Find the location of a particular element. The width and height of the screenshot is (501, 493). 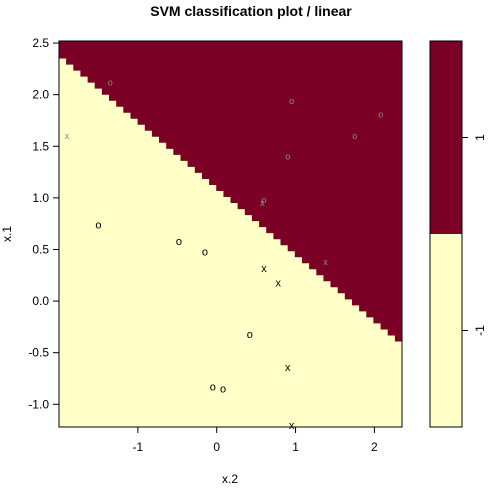

legend-label: -1 is located at coordinates (480, 330).